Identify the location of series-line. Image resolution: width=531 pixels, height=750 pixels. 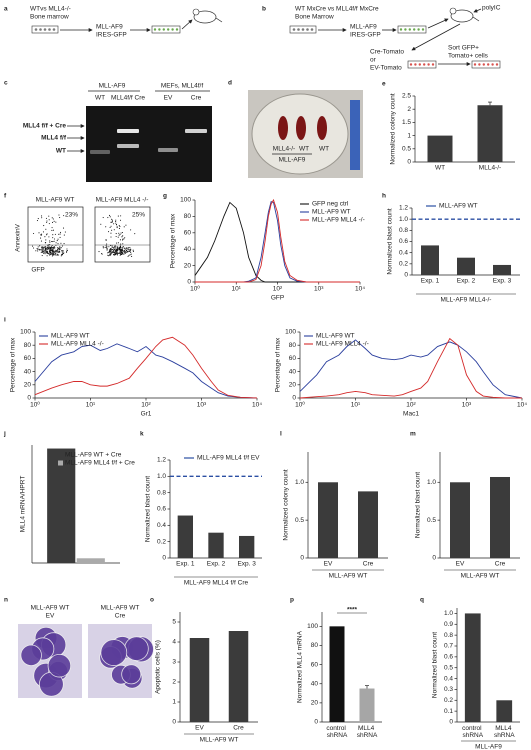
(411, 369).